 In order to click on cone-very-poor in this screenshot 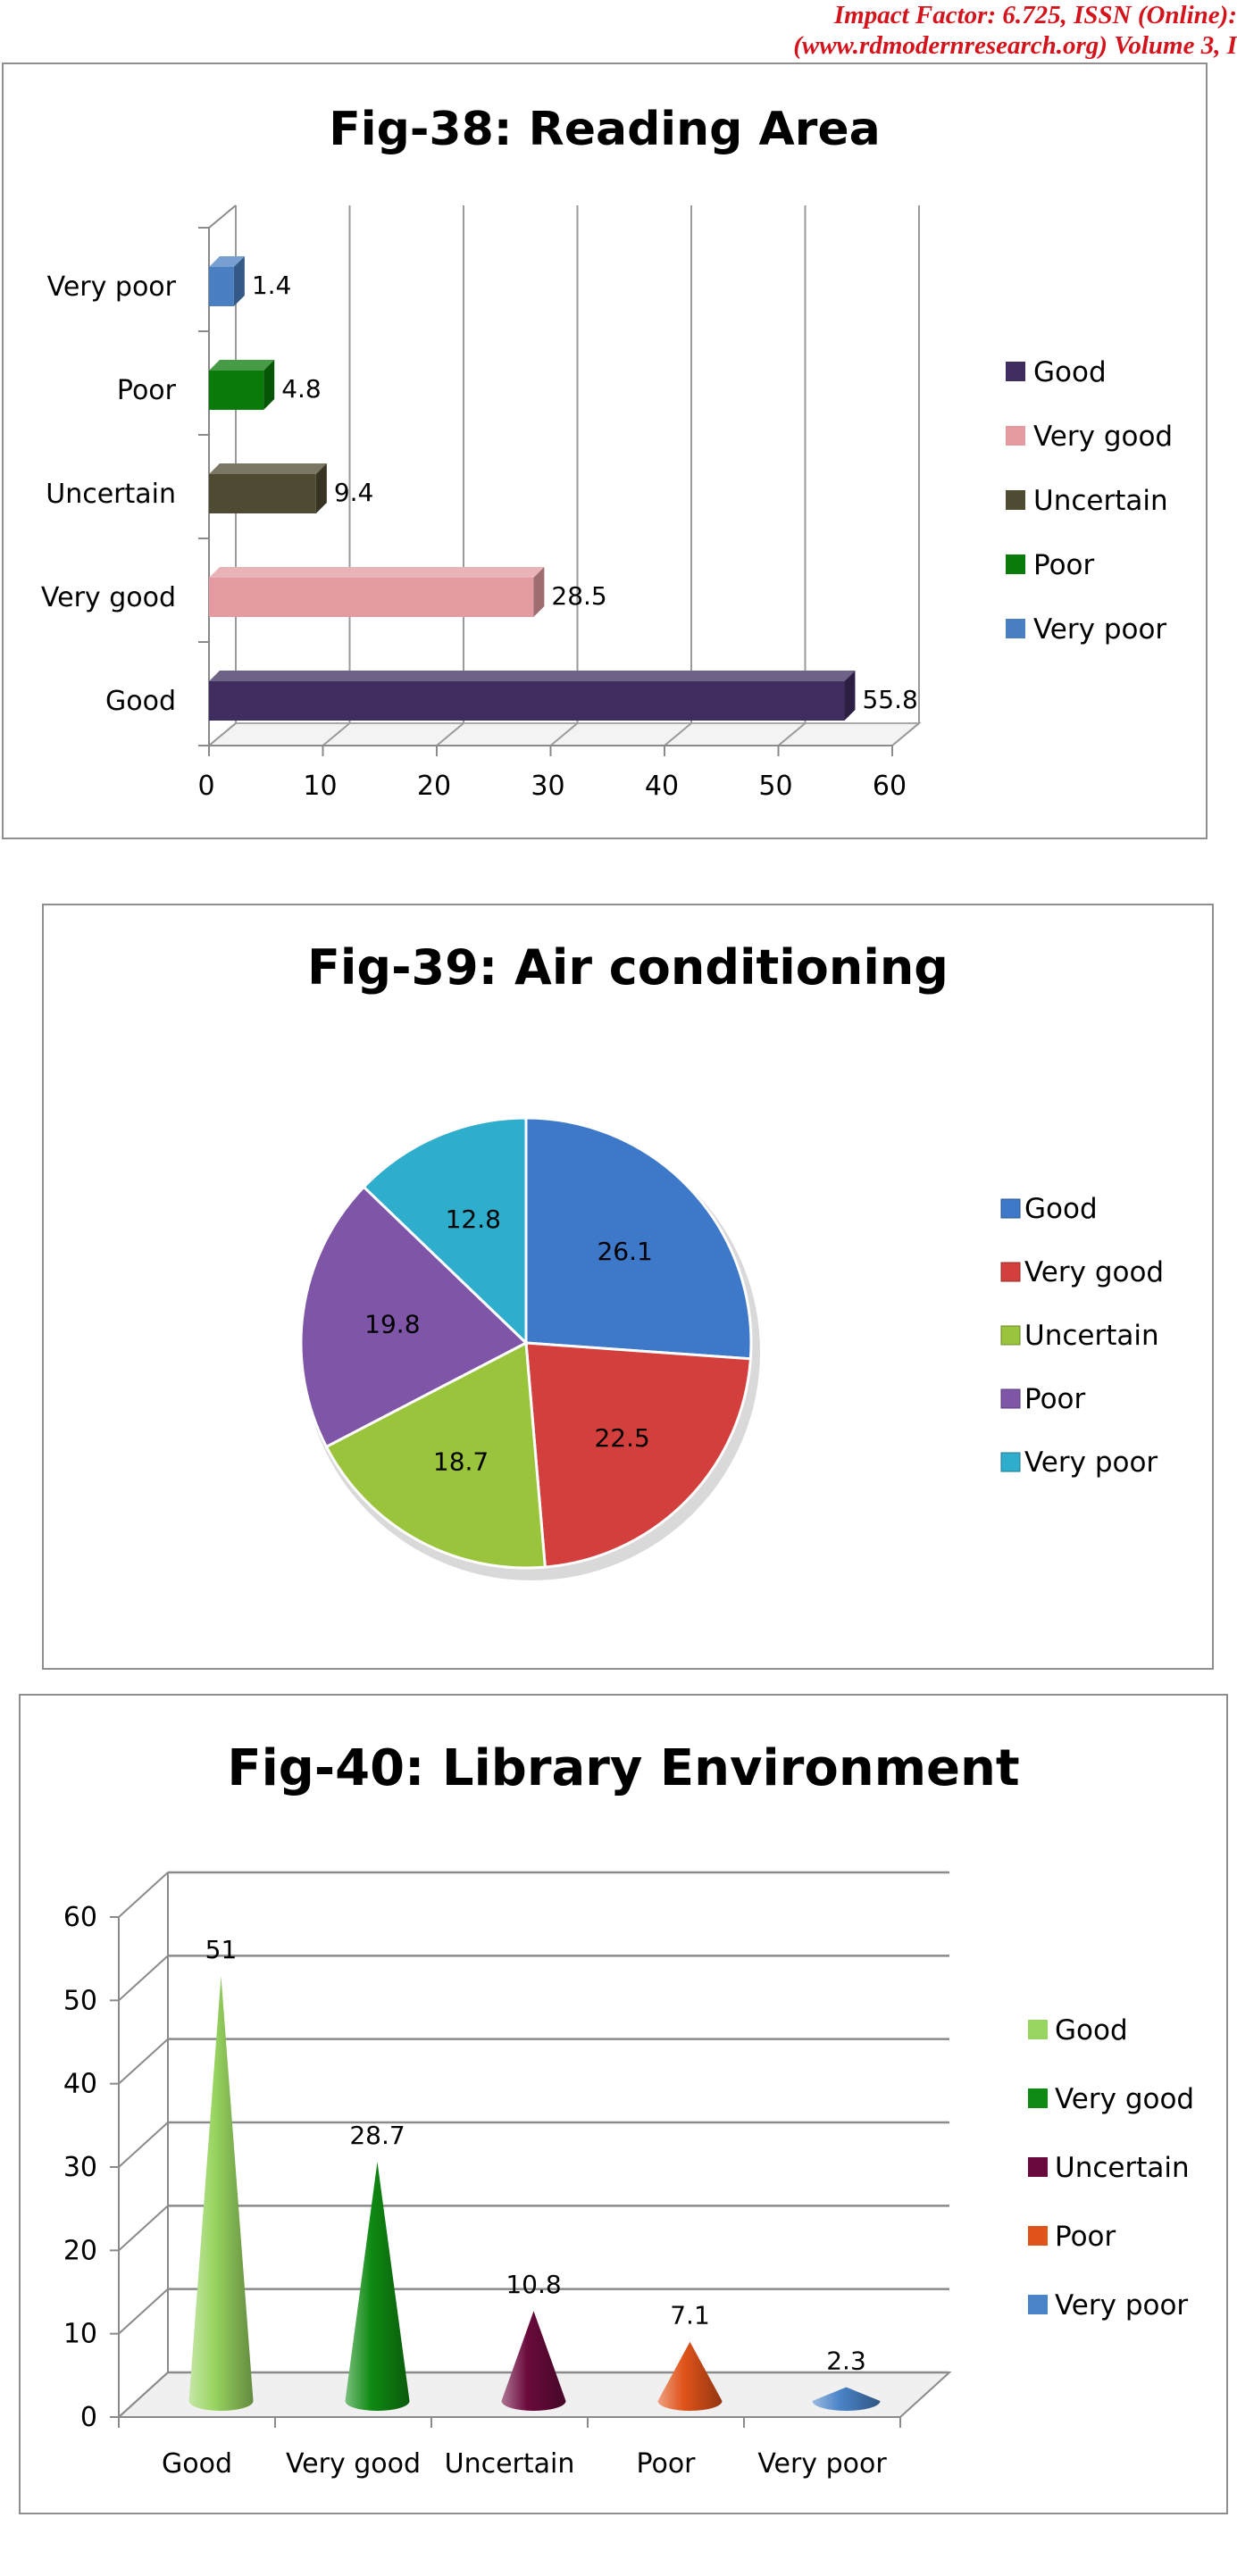, I will do `click(847, 2399)`.